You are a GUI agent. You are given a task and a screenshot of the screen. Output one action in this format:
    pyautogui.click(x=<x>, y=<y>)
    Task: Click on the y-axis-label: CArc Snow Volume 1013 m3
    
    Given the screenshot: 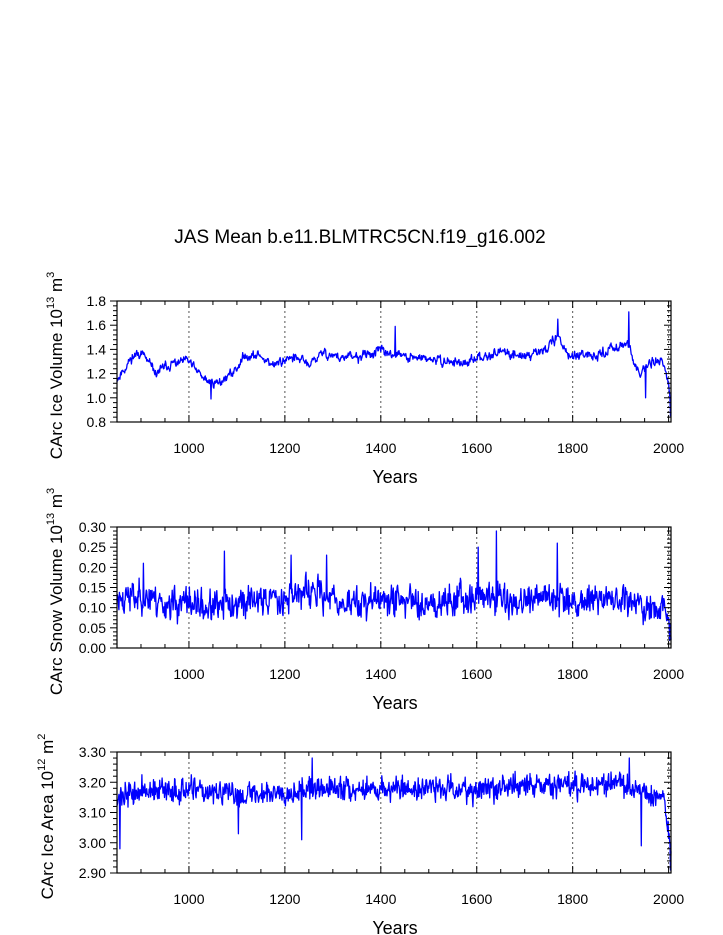 What is the action you would take?
    pyautogui.click(x=55, y=591)
    